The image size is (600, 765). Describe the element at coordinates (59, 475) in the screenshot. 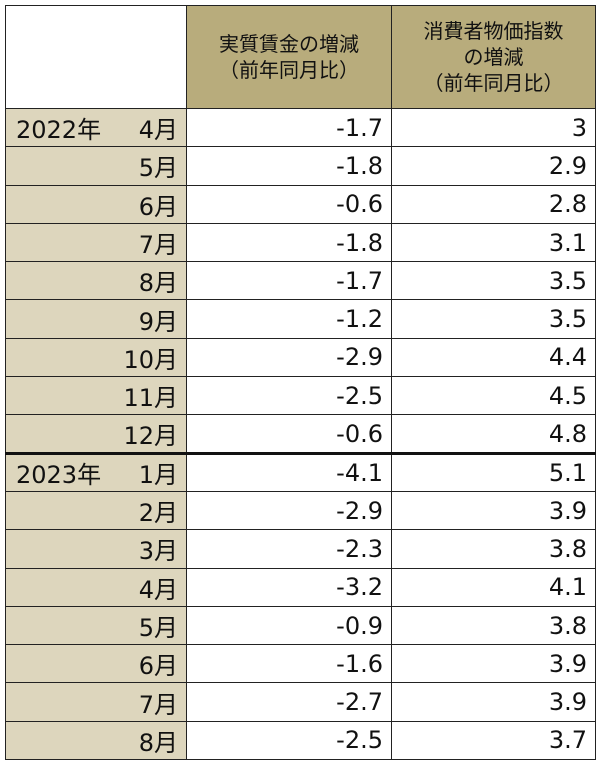

I see `row-year-label: 2023年` at that location.